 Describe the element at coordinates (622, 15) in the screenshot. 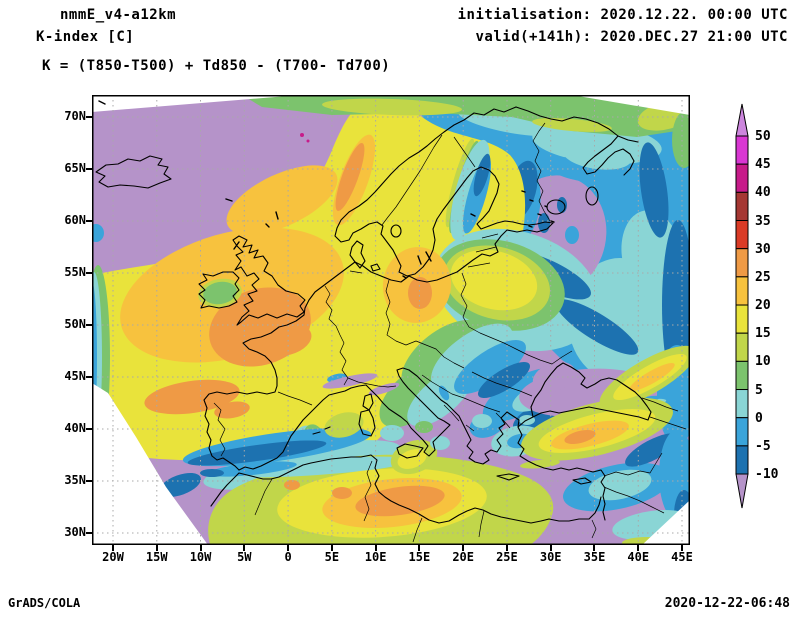

I see `init-time-label: initialisation: 2020.12.22. 00:00 UTC` at that location.